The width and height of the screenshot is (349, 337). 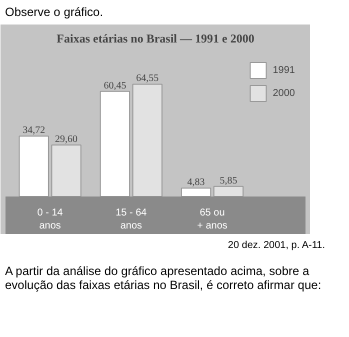 What do you see at coordinates (132, 220) in the screenshot?
I see `x-tick-label: 15 - 64 anos` at bounding box center [132, 220].